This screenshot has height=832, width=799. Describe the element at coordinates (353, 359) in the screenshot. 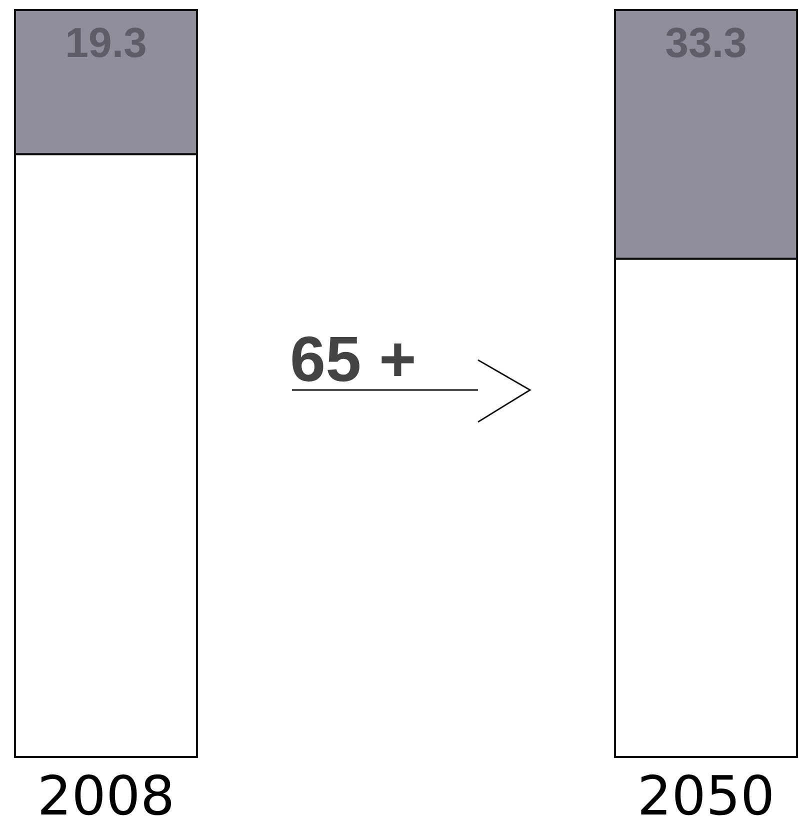

I see `annotation: 65 +` at that location.